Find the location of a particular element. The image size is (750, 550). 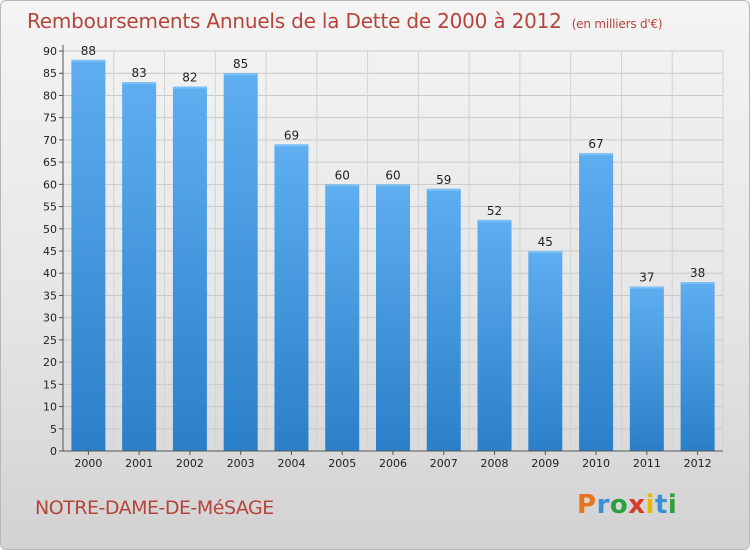

y-tick-label: 5 is located at coordinates (53, 429).